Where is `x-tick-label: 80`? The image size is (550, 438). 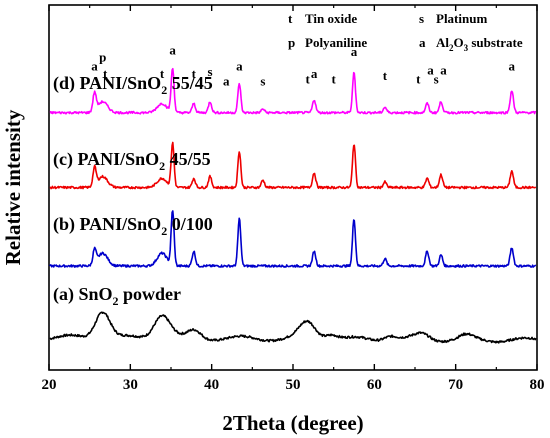 x-tick-label: 80 is located at coordinates (537, 385).